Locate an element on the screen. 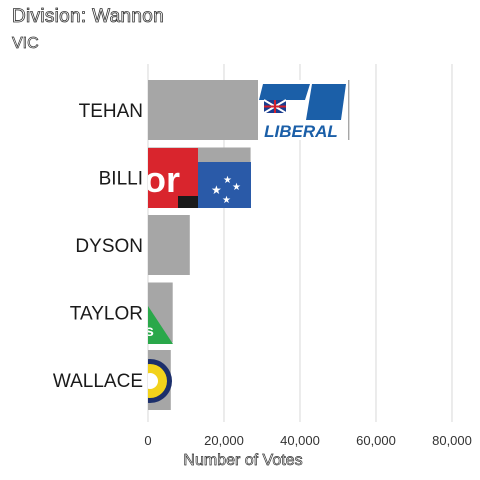 The image size is (480, 480). category-labels: TEHAN BILLI DYSON TAYLOR WALLACE is located at coordinates (98, 246).